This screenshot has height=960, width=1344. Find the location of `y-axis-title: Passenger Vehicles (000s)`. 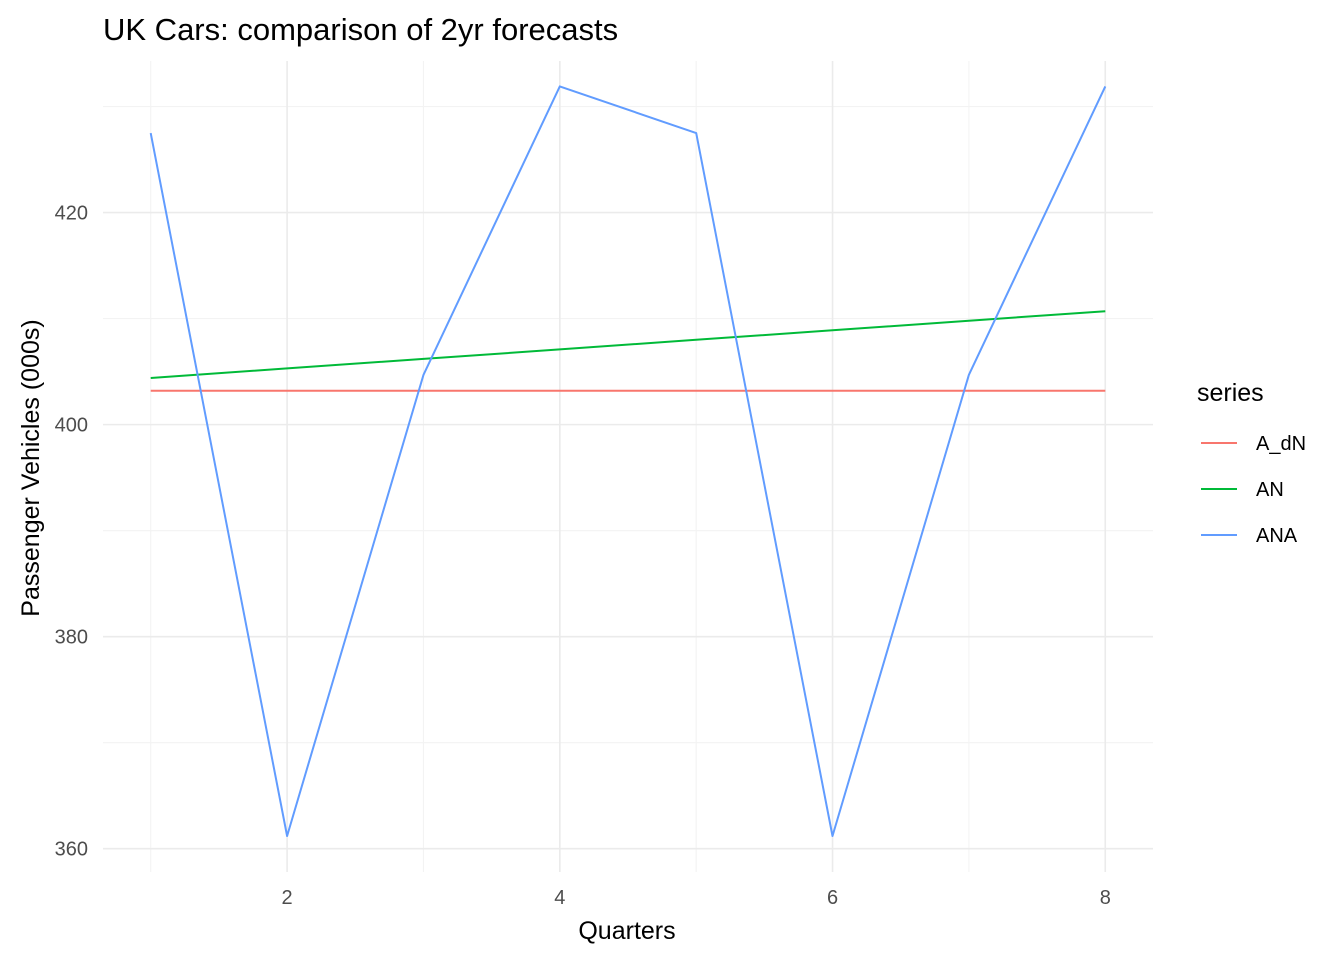

y-axis-title: Passenger Vehicles (000s) is located at coordinates (31, 467).